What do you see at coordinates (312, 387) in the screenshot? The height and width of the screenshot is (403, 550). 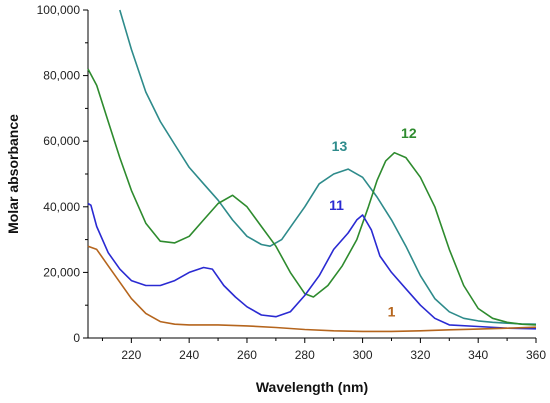 I see `x-axis-title: Wavelength (nm)` at bounding box center [312, 387].